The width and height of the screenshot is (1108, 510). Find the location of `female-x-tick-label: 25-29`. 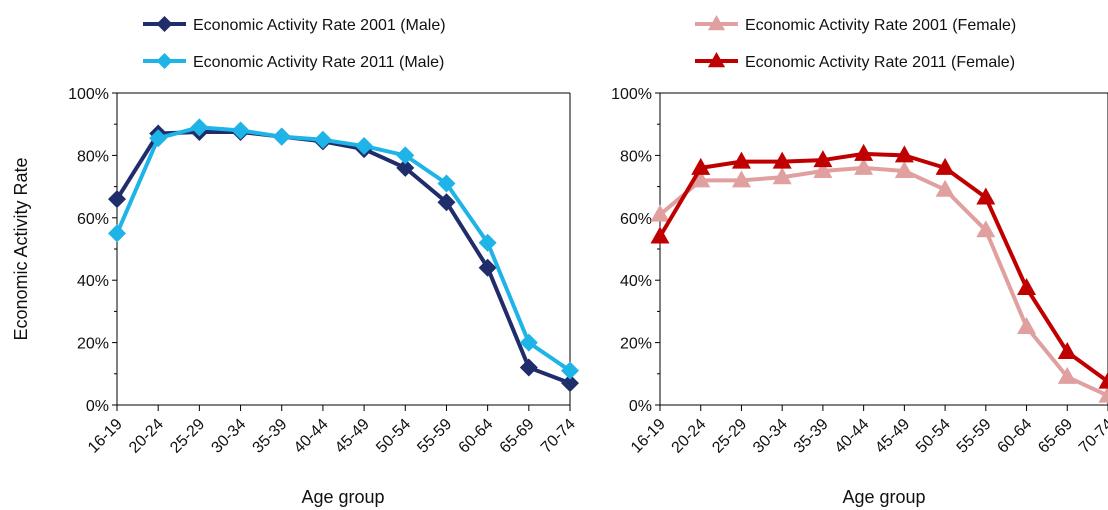

female-x-tick-label: 25-29 is located at coordinates (729, 436).